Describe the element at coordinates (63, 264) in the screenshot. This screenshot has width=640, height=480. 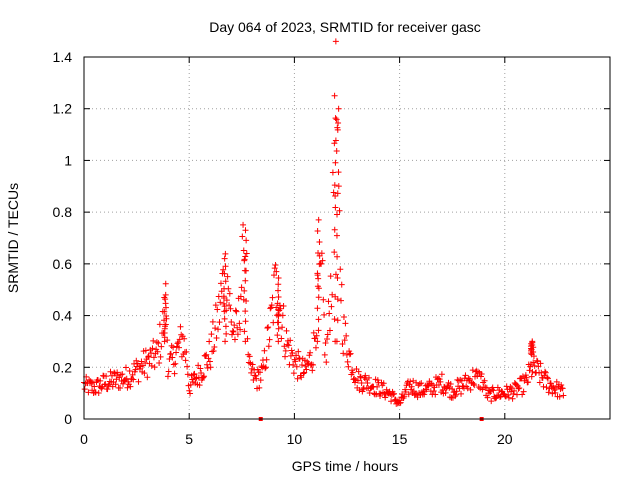
I see `y-tick-label: 0.6` at that location.